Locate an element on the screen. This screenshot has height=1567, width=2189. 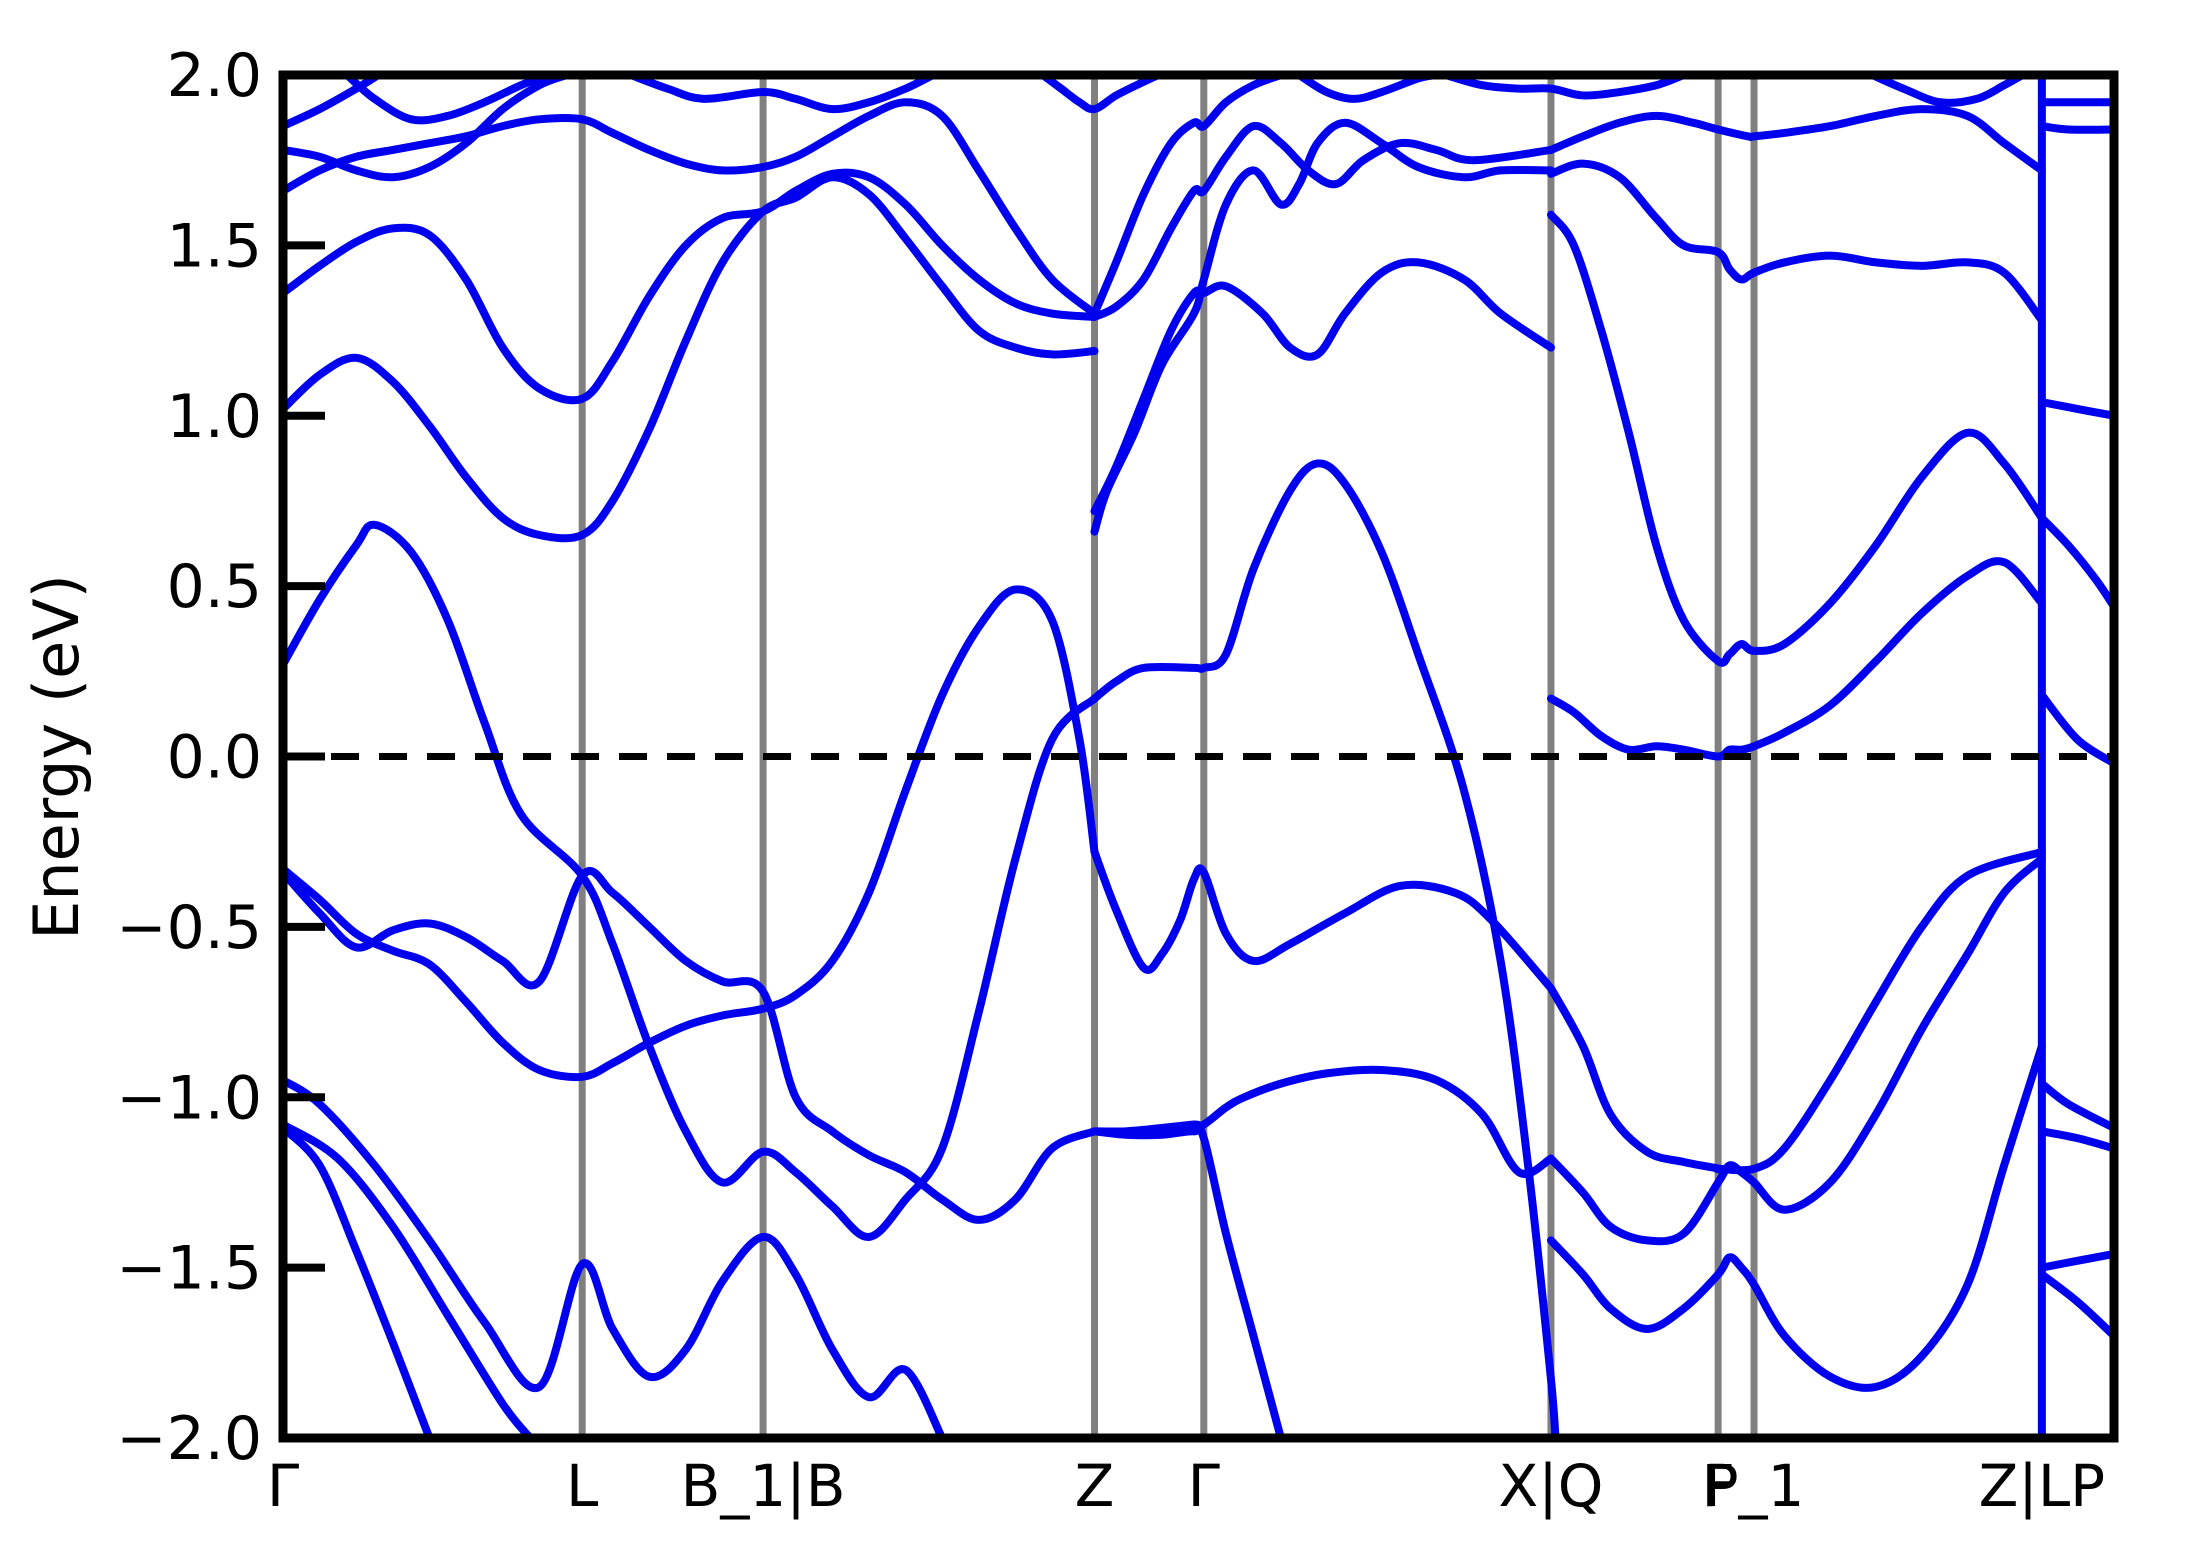
y-tick-label: −1.5 is located at coordinates (189, 1269).